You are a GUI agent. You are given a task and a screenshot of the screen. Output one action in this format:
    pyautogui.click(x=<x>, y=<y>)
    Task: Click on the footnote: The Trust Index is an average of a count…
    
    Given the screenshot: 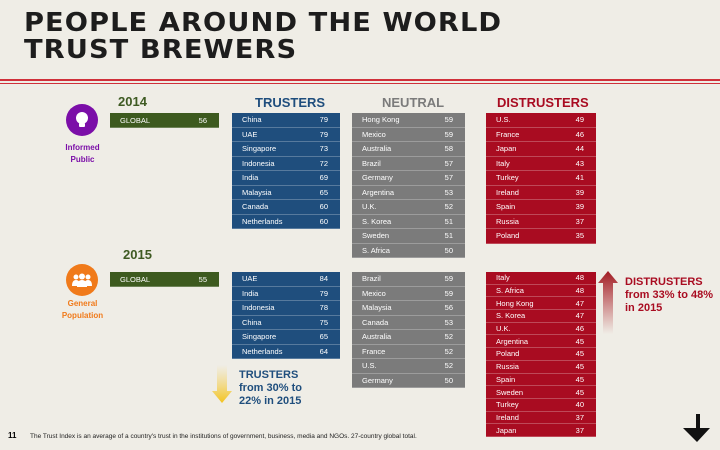 What is the action you would take?
    pyautogui.click(x=223, y=436)
    